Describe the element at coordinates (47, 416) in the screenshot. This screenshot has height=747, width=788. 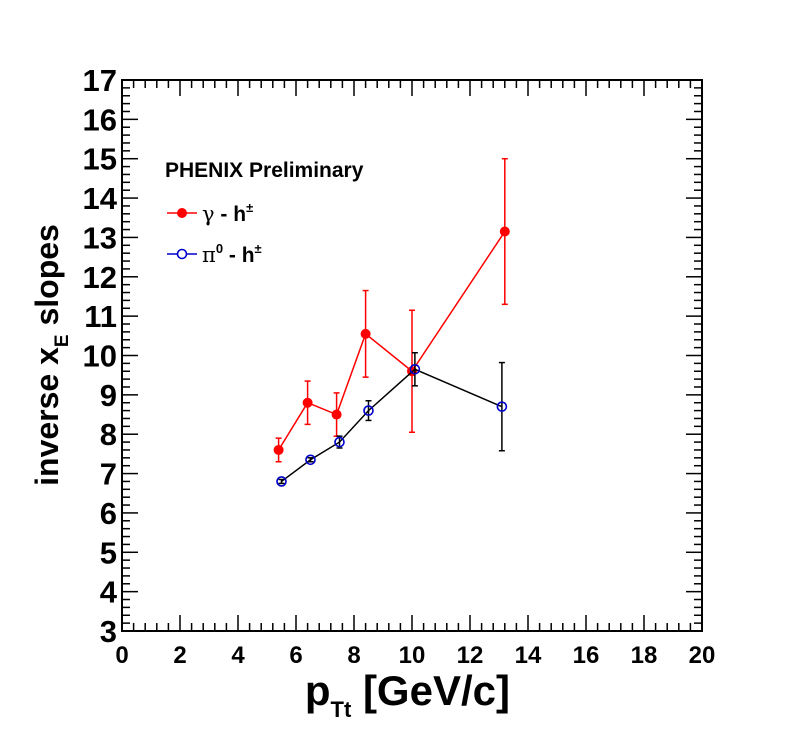
I see `y-axis-title-main: inverse x` at that location.